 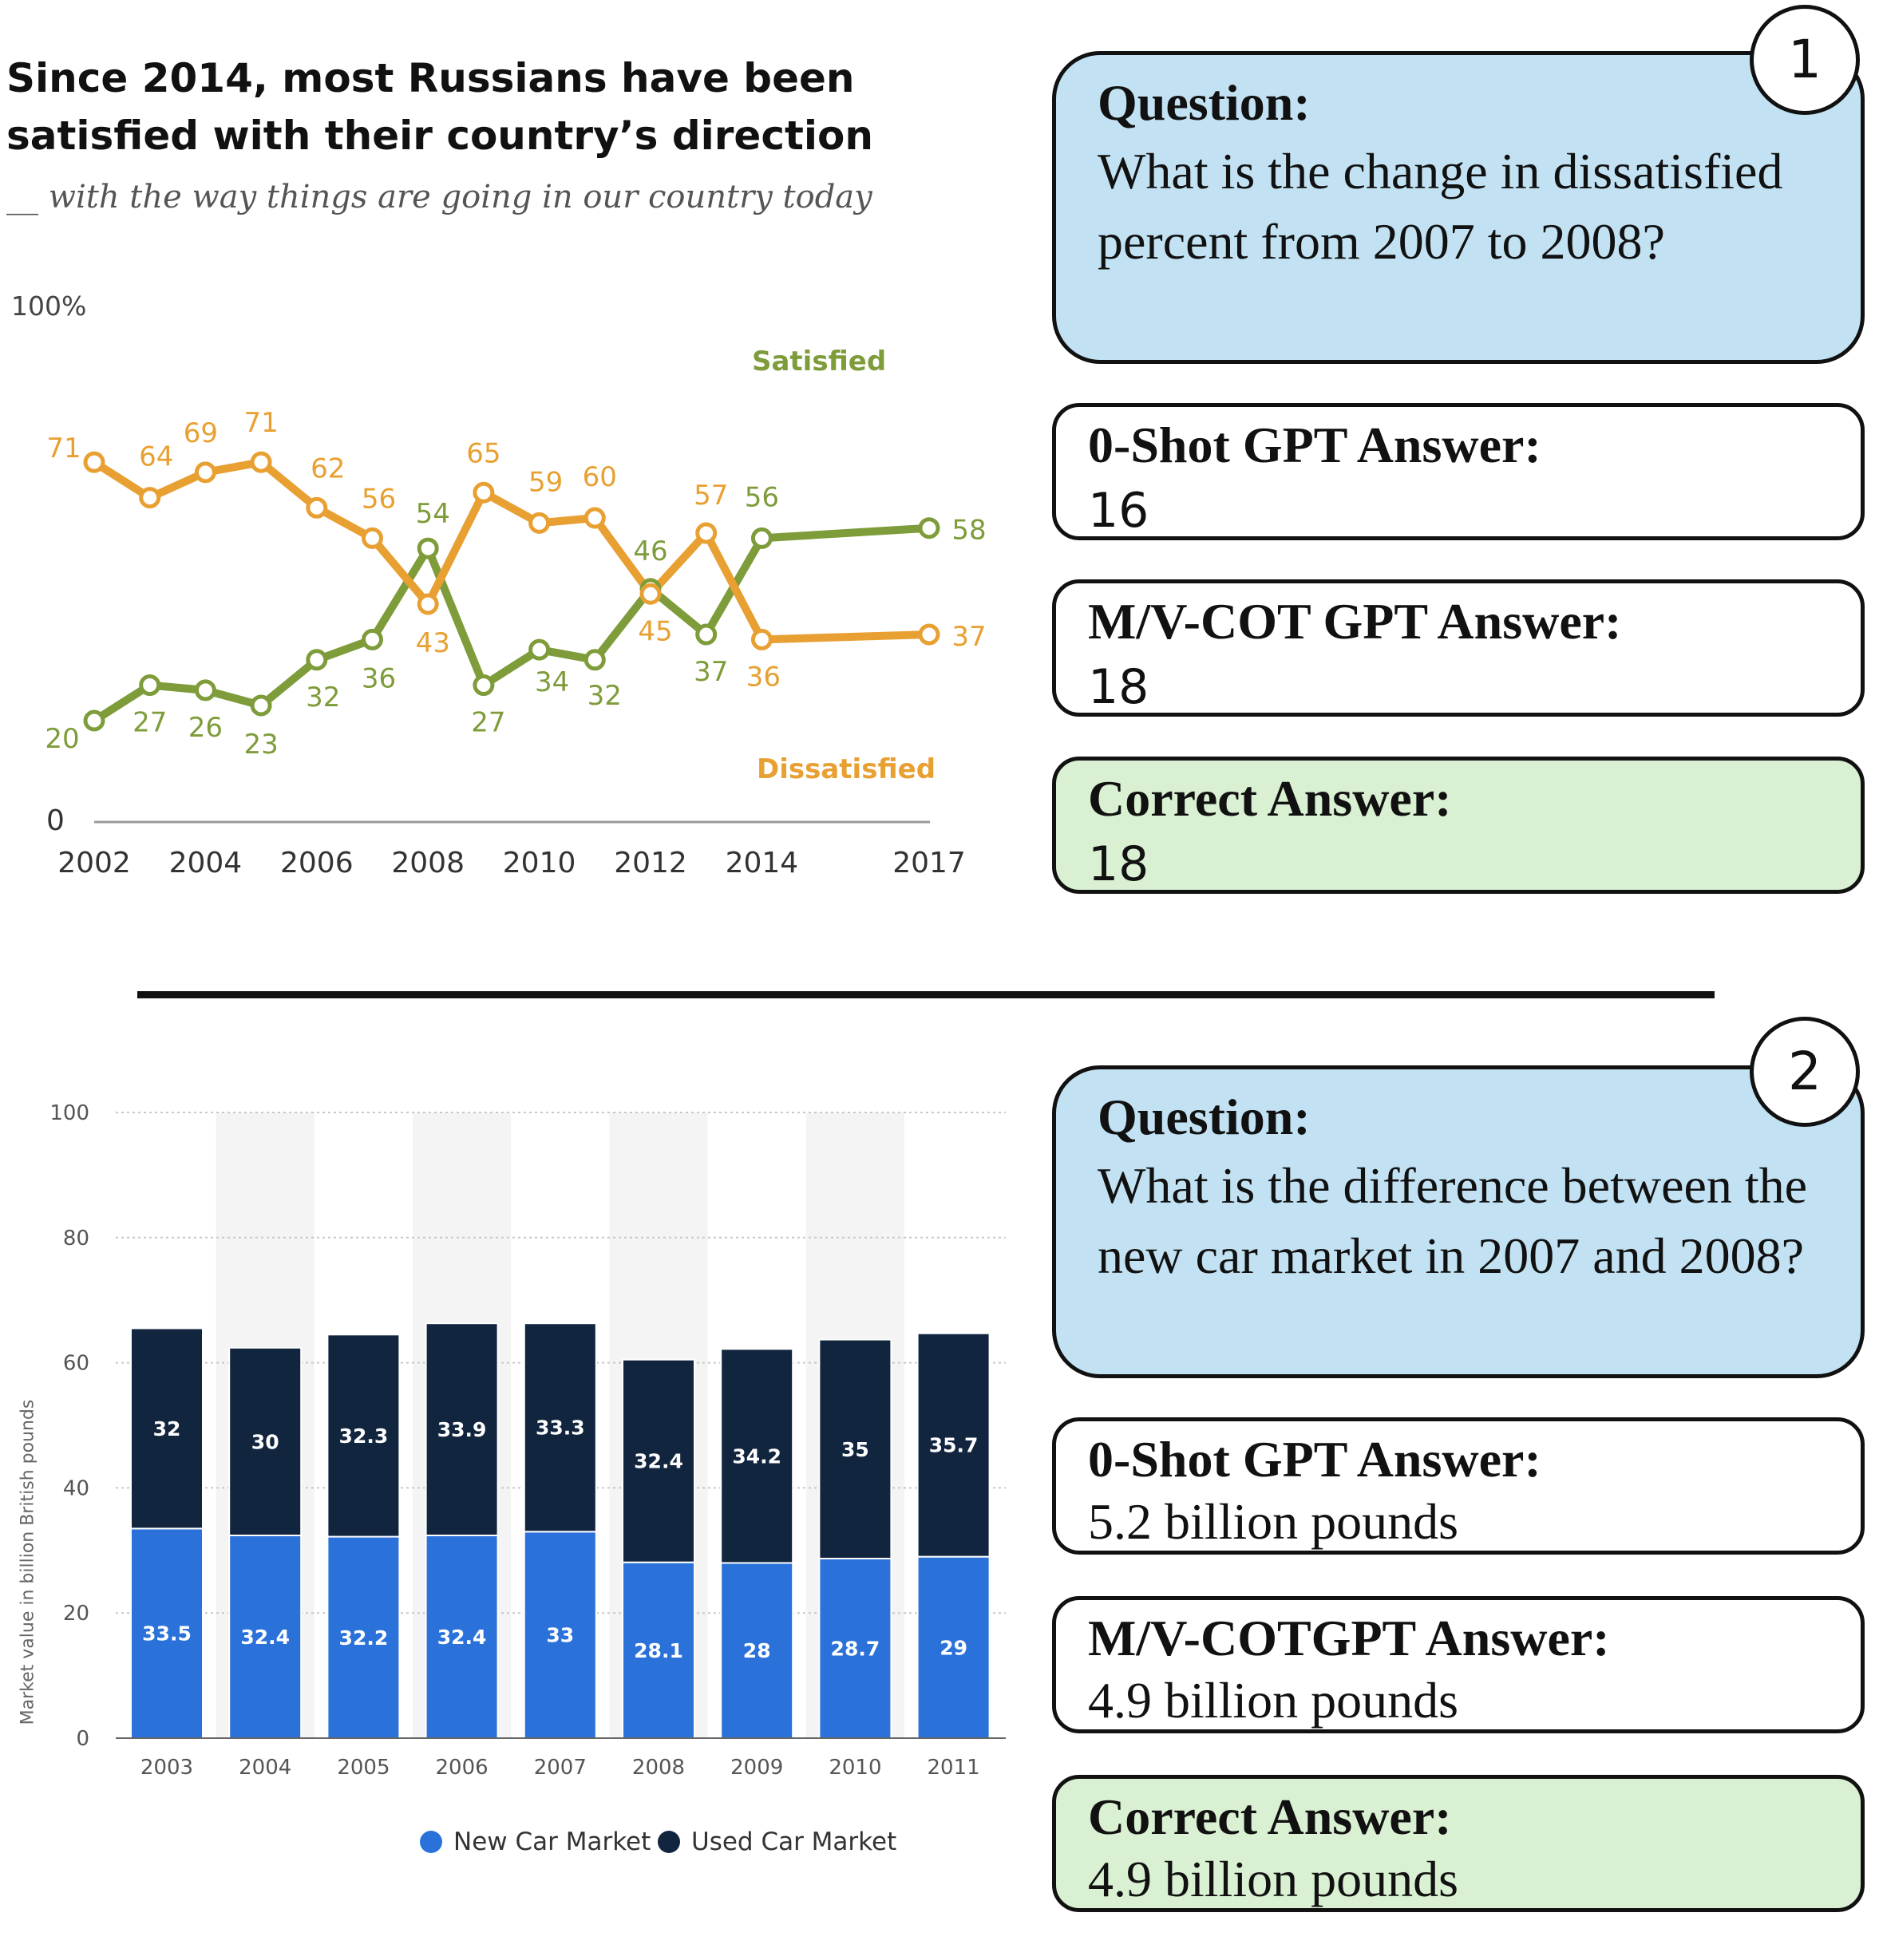 I want to click on bar-label-new-2005: 32.2, so click(x=364, y=1638).